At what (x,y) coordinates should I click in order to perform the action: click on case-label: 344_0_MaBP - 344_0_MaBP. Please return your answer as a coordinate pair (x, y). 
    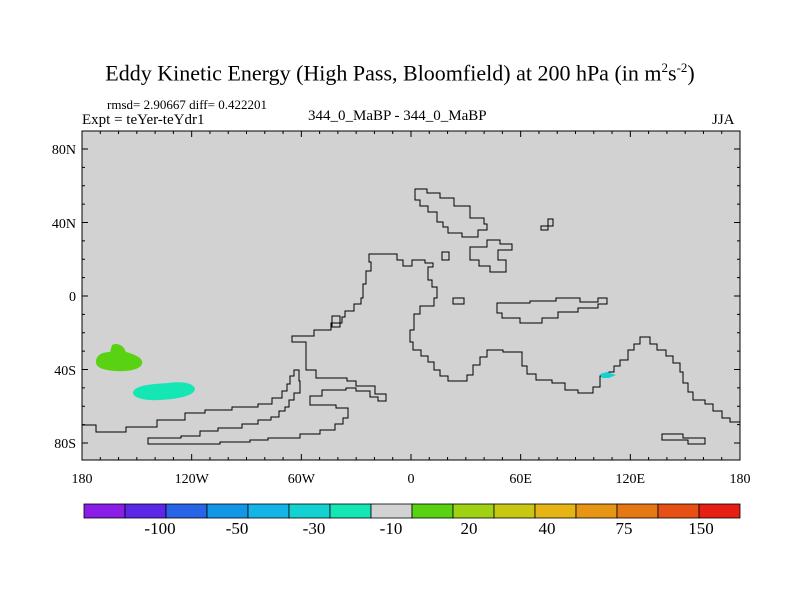
    Looking at the image, I should click on (397, 116).